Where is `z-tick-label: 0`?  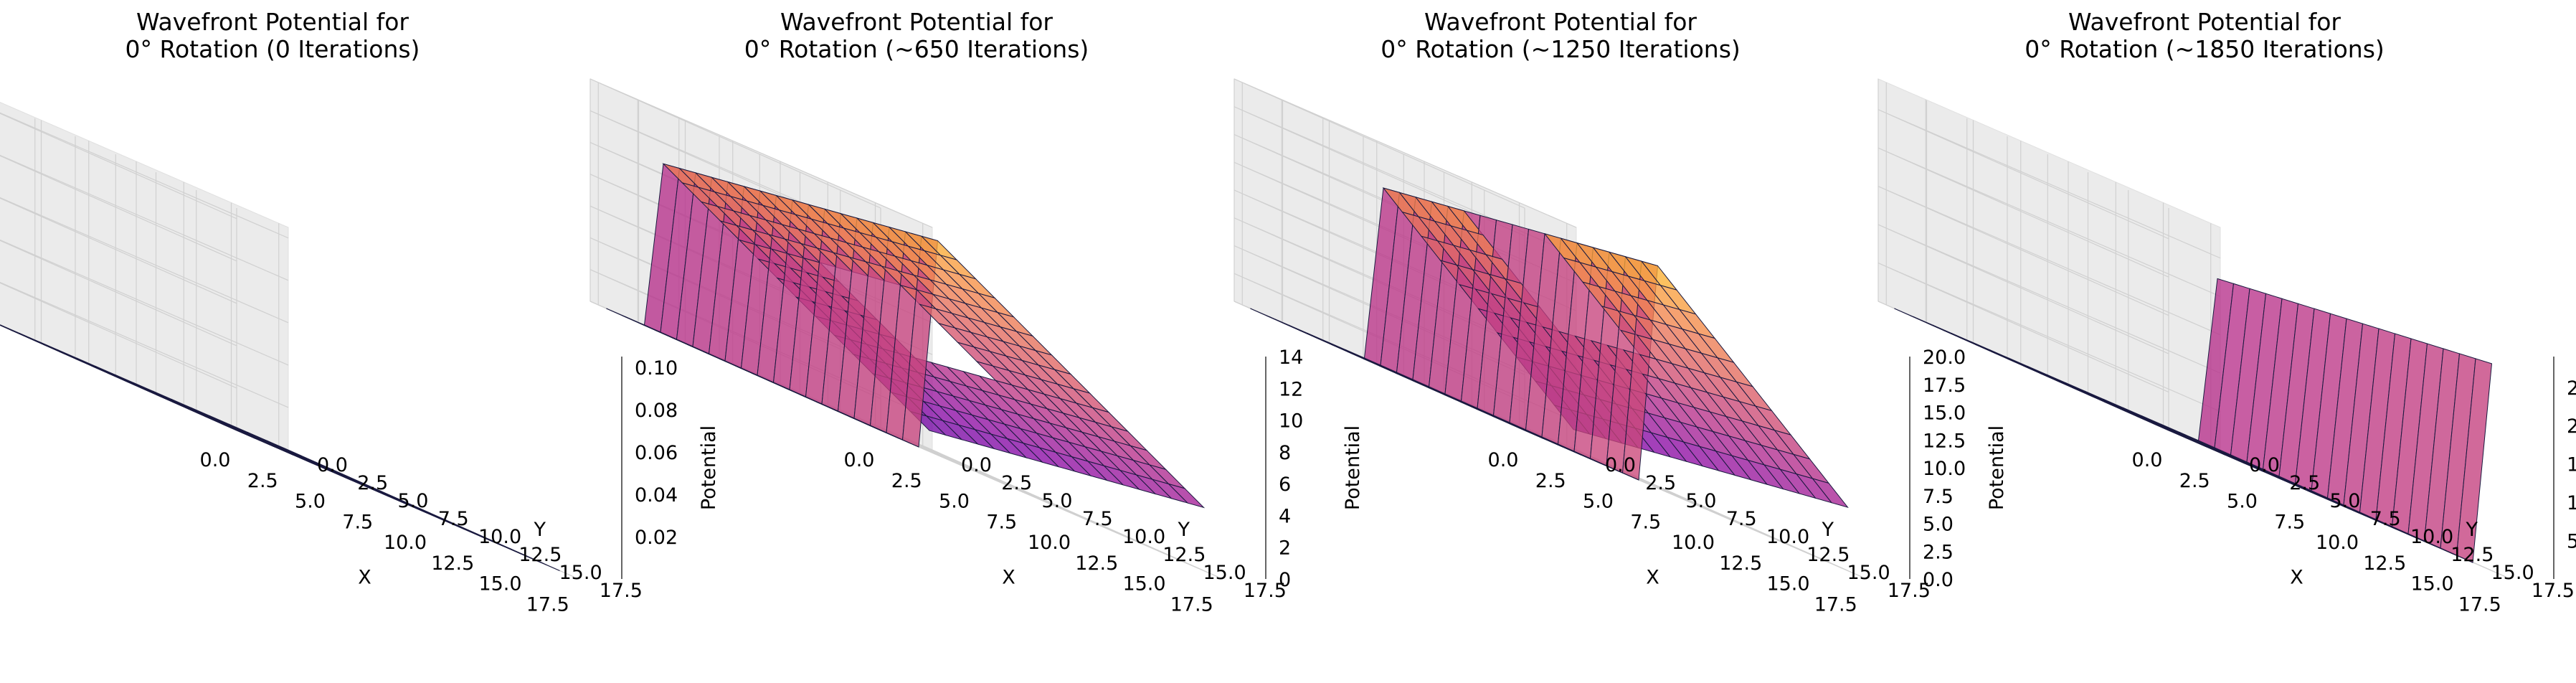
z-tick-label: 0 is located at coordinates (1285, 580).